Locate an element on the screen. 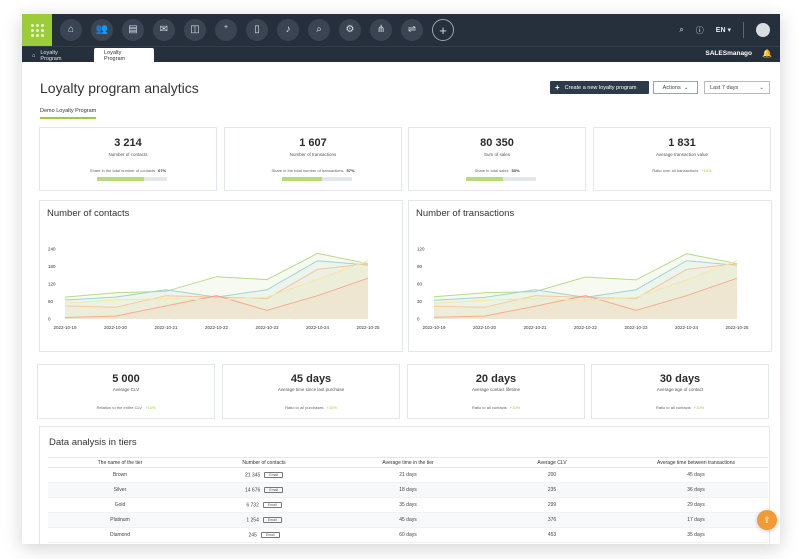  create-loyalty-program-button: + Create a new loyalty program is located at coordinates (599, 87).